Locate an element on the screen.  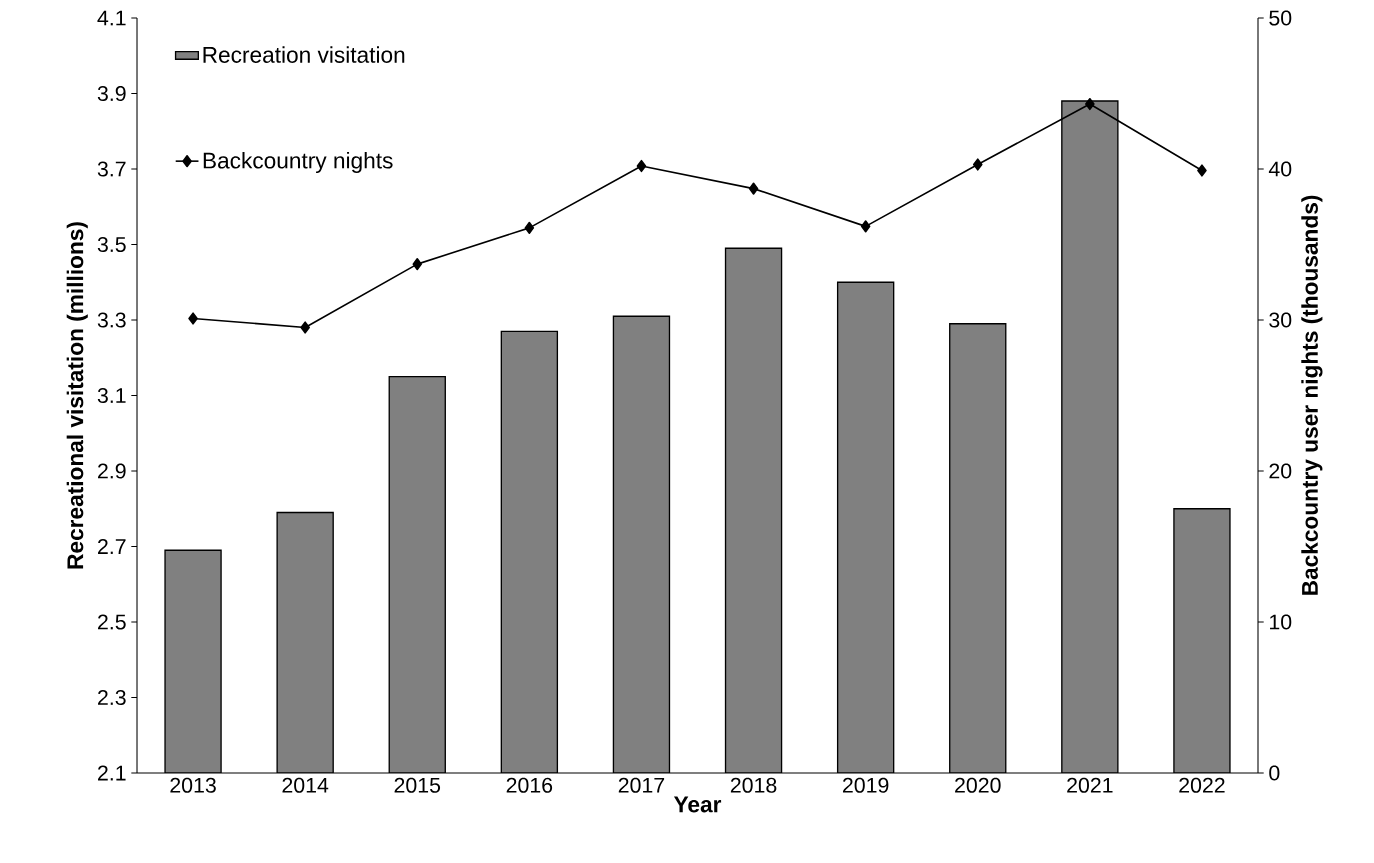
x-tick-label: 2018 is located at coordinates (753, 785).